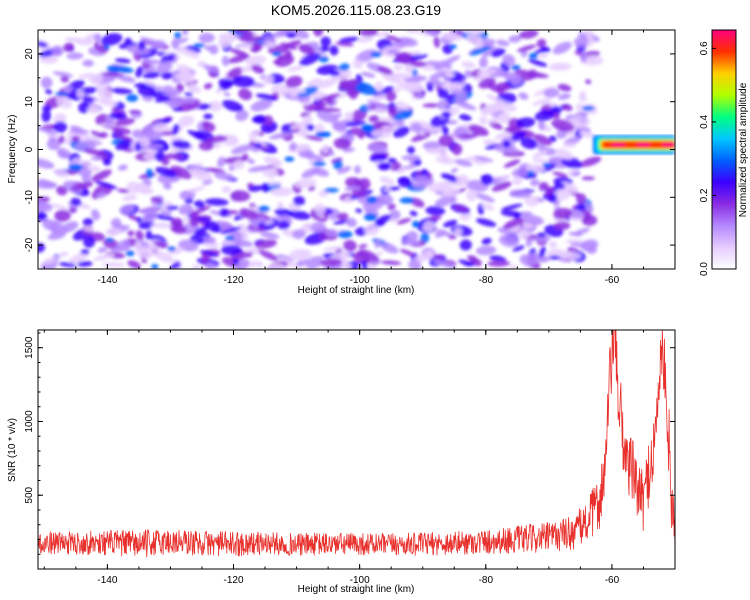 This screenshot has height=600, width=750. What do you see at coordinates (234, 280) in the screenshot?
I see `x-tick-label: -120` at bounding box center [234, 280].